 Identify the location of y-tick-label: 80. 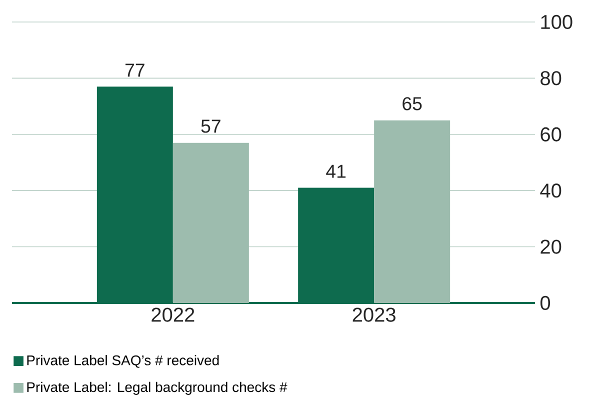
(551, 78).